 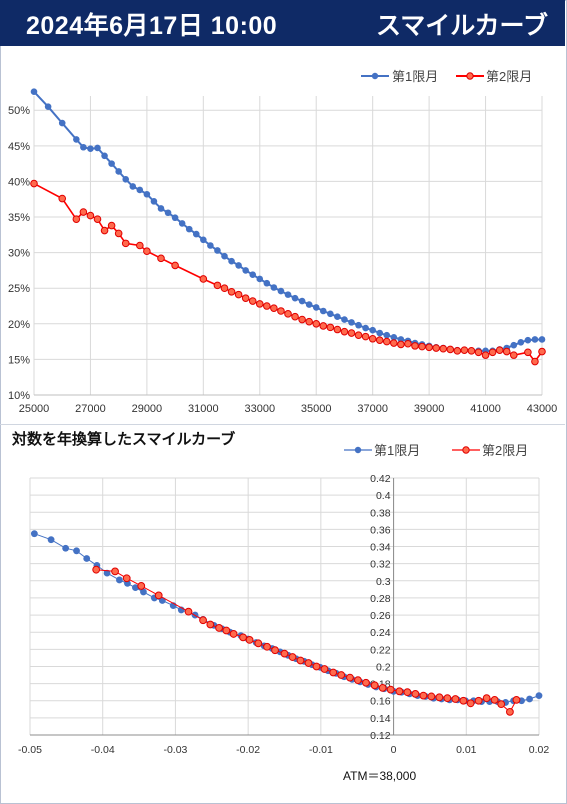 What do you see at coordinates (380, 513) in the screenshot?
I see `chart2-y-tick-label: 0.38` at bounding box center [380, 513].